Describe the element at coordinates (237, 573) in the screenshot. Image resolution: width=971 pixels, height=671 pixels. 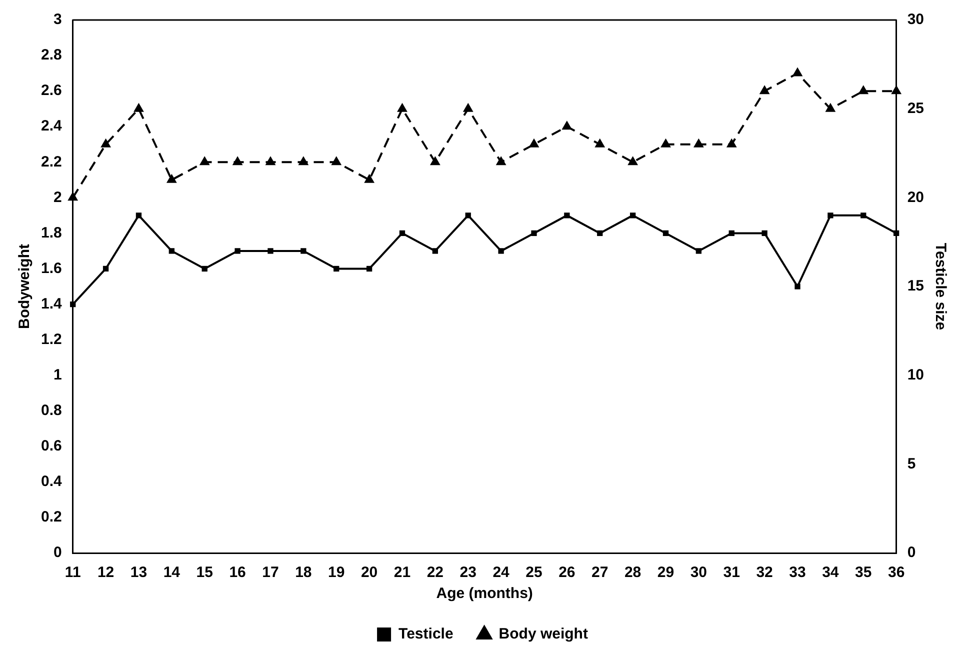
I see `x-tick-label: 16` at that location.